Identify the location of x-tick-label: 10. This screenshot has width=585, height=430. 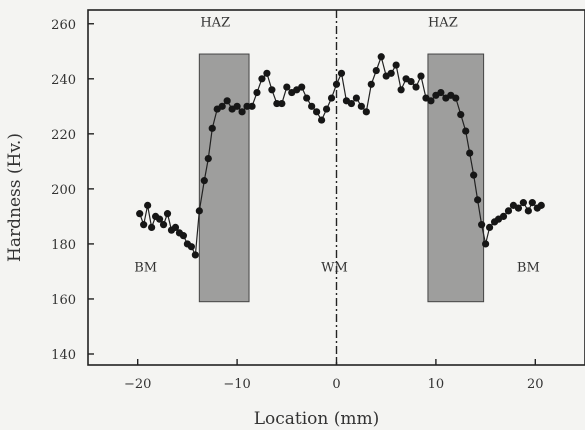
(436, 384).